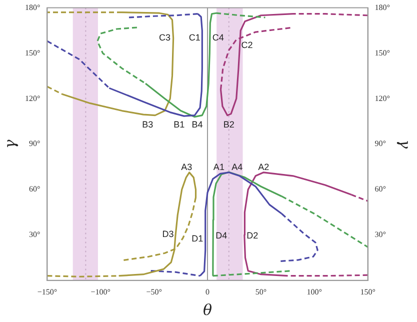 The image size is (417, 322). I want to click on y2-tick-label: 60°, so click(380, 189).